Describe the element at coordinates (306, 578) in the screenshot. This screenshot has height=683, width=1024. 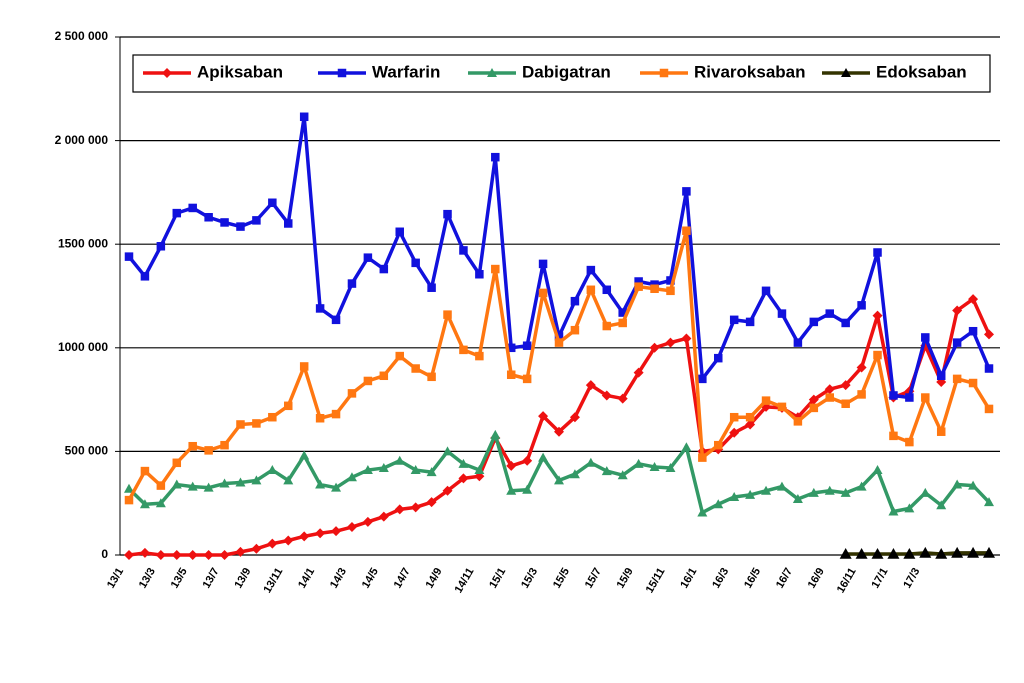
I see `x-tick-label: 14/1` at that location.